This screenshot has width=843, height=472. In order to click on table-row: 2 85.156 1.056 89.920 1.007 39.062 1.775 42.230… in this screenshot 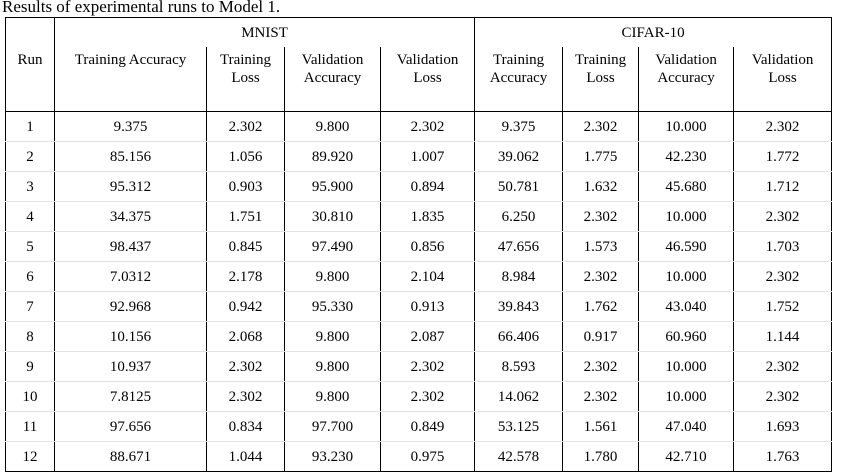, I will do `click(419, 156)`.